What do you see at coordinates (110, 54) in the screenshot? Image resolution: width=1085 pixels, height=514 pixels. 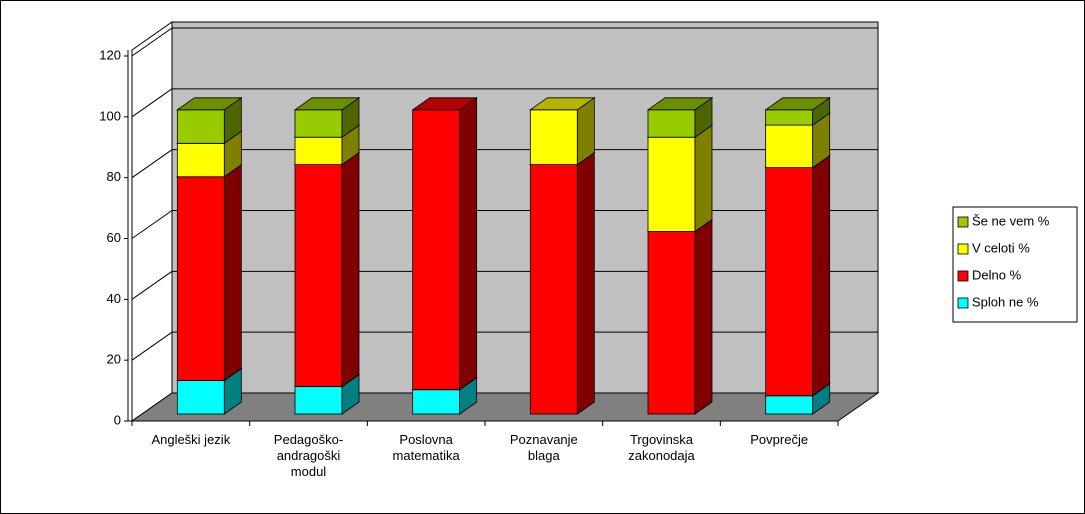 I see `y-tick-label: 120` at bounding box center [110, 54].